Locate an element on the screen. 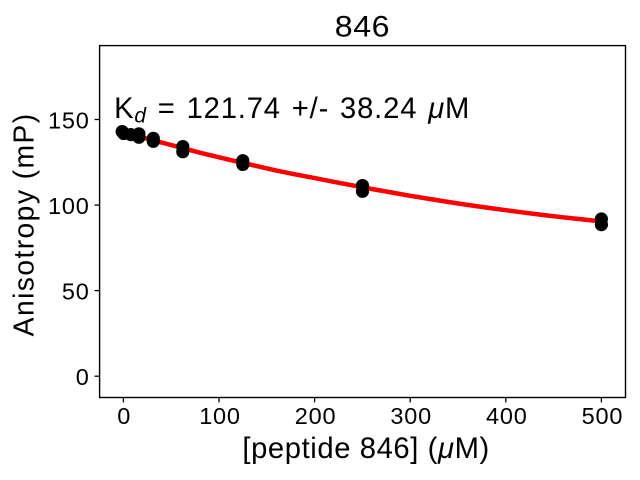  svg-text: 500 is located at coordinates (603, 416).